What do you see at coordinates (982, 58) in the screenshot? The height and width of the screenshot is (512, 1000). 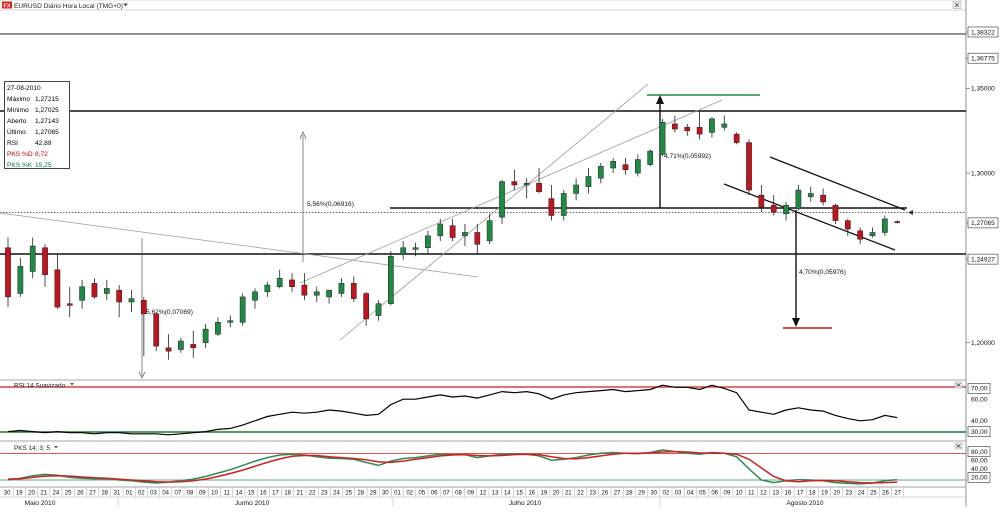 I see `price-axis-tick: 1,36775` at bounding box center [982, 58].